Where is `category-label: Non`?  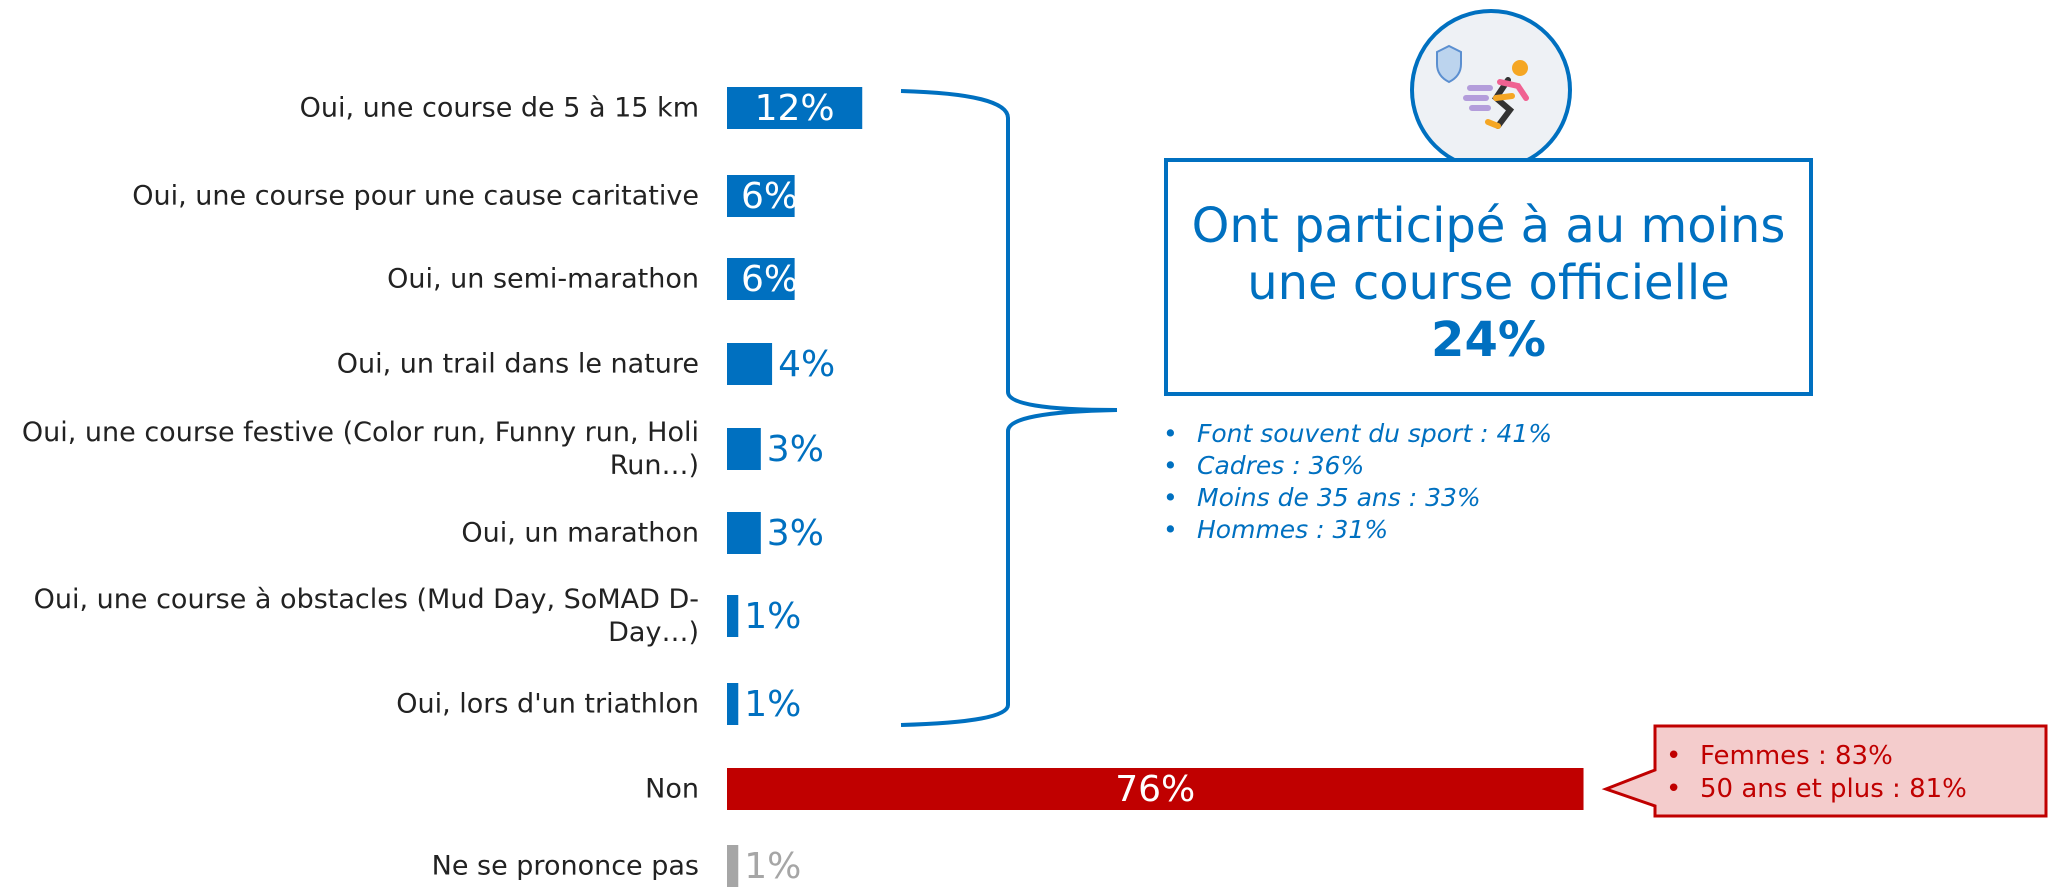 category-label: Non is located at coordinates (672, 789).